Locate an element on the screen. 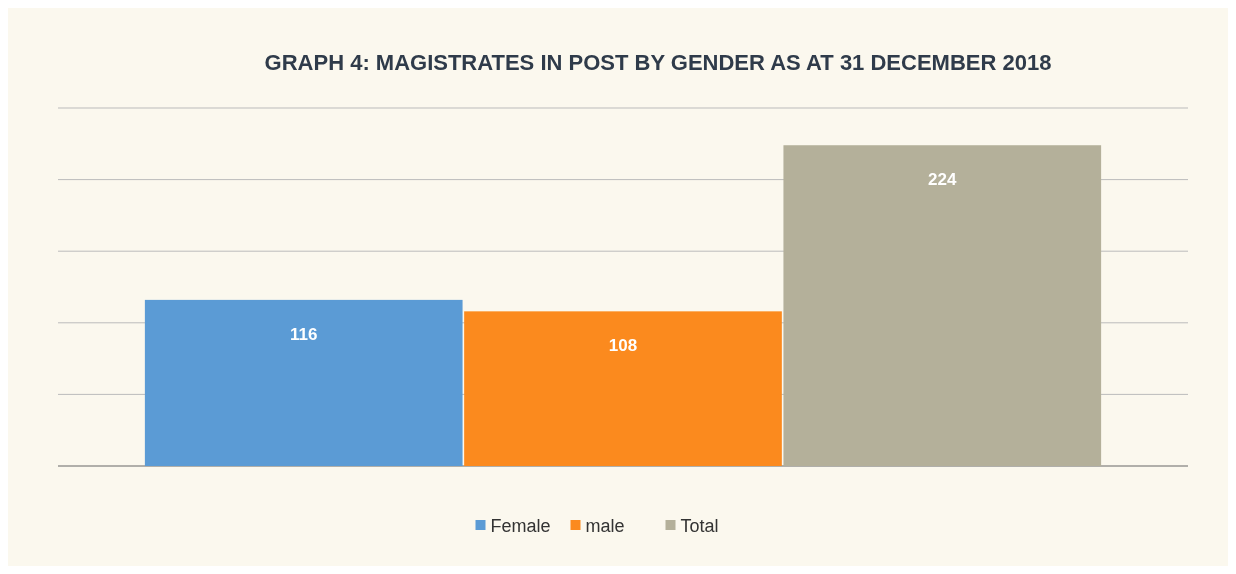  legend-label: Female is located at coordinates (520, 526).